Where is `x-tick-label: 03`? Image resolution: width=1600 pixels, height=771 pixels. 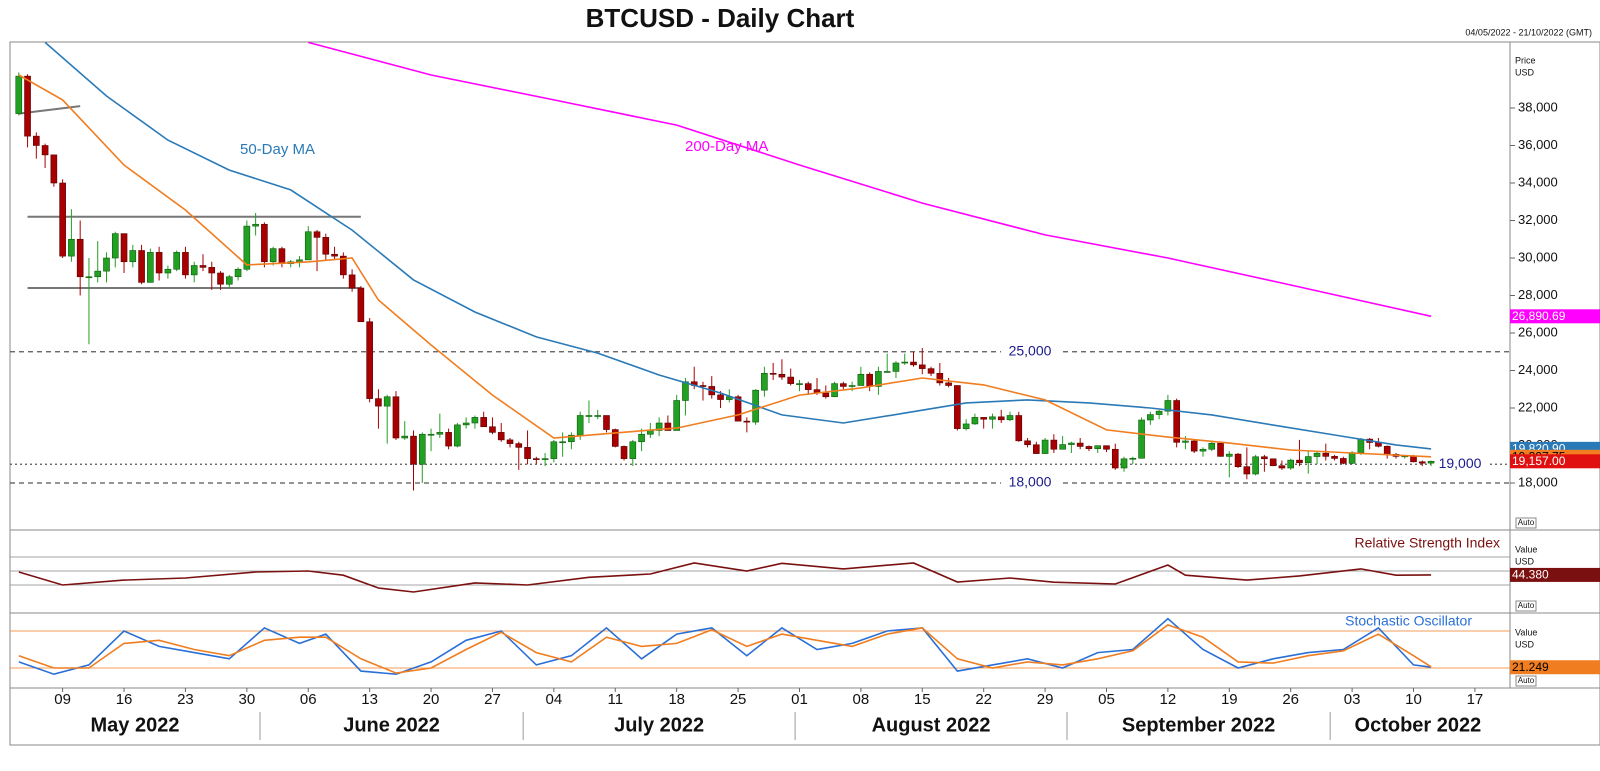 x-tick-label: 03 is located at coordinates (1352, 699).